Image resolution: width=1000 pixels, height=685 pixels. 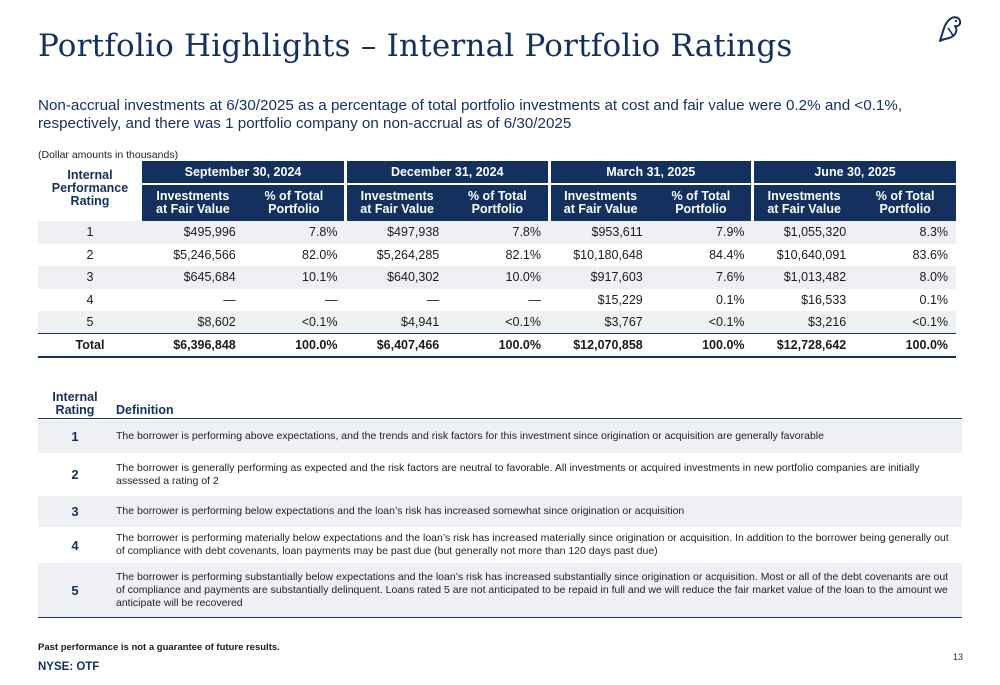 I want to click on definition-rating: 1, so click(x=75, y=436).